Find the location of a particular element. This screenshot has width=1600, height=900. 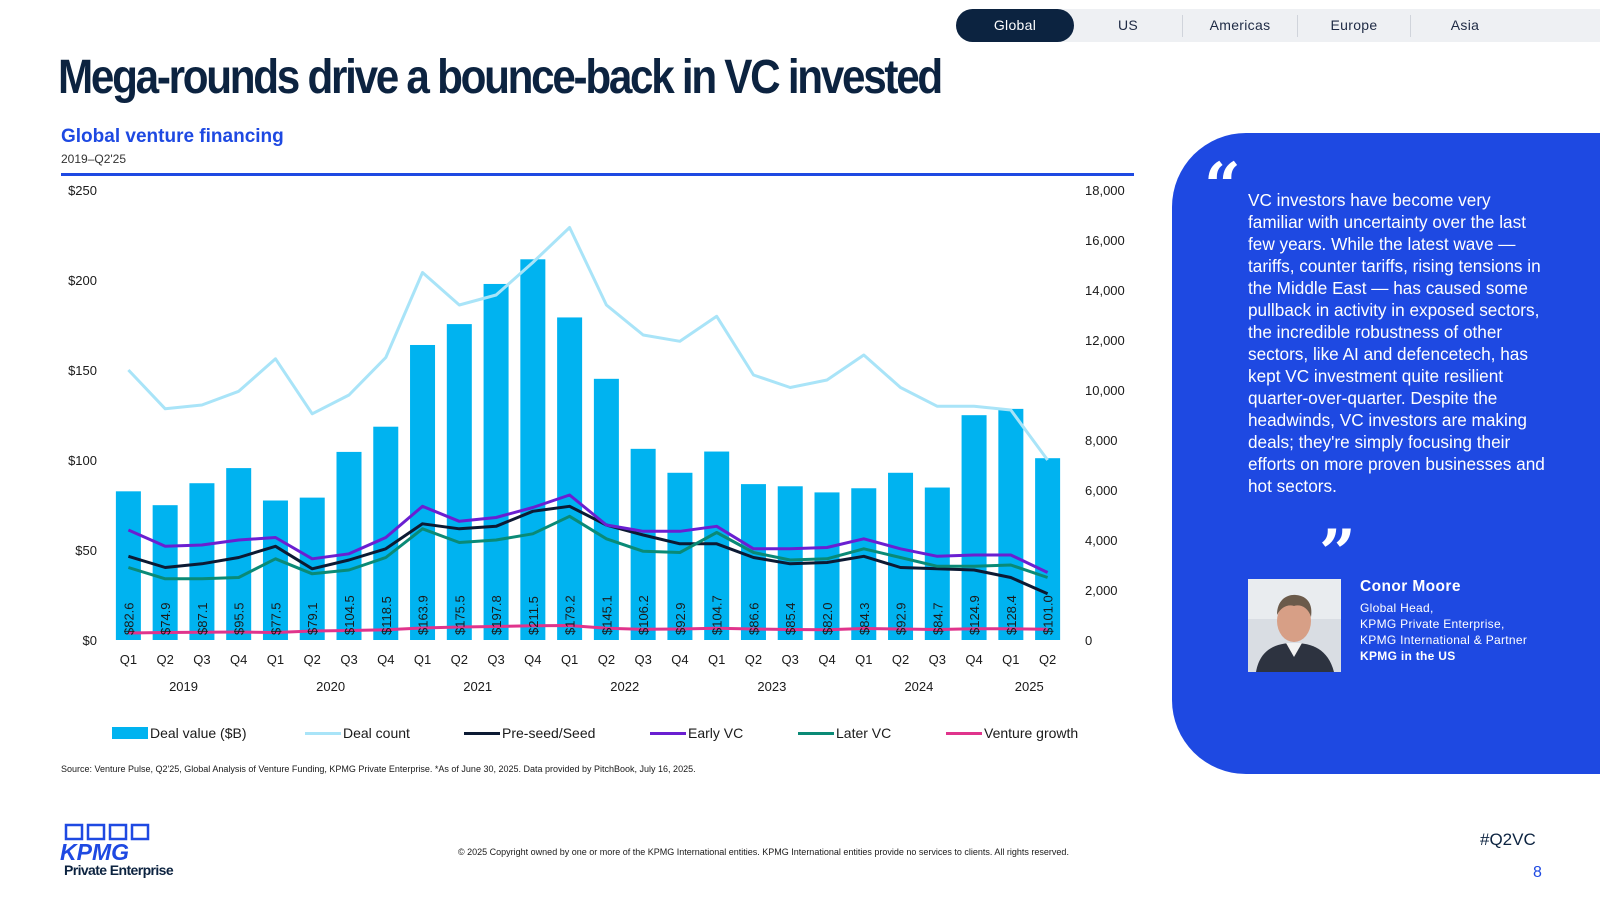

tab-global: Global is located at coordinates (1015, 25).